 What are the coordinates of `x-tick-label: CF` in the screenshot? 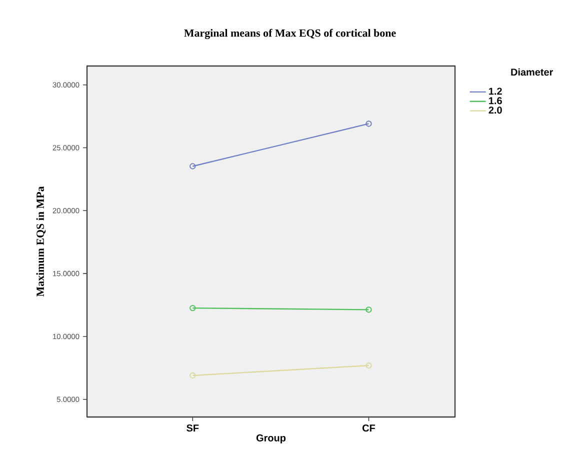 It's located at (368, 428).